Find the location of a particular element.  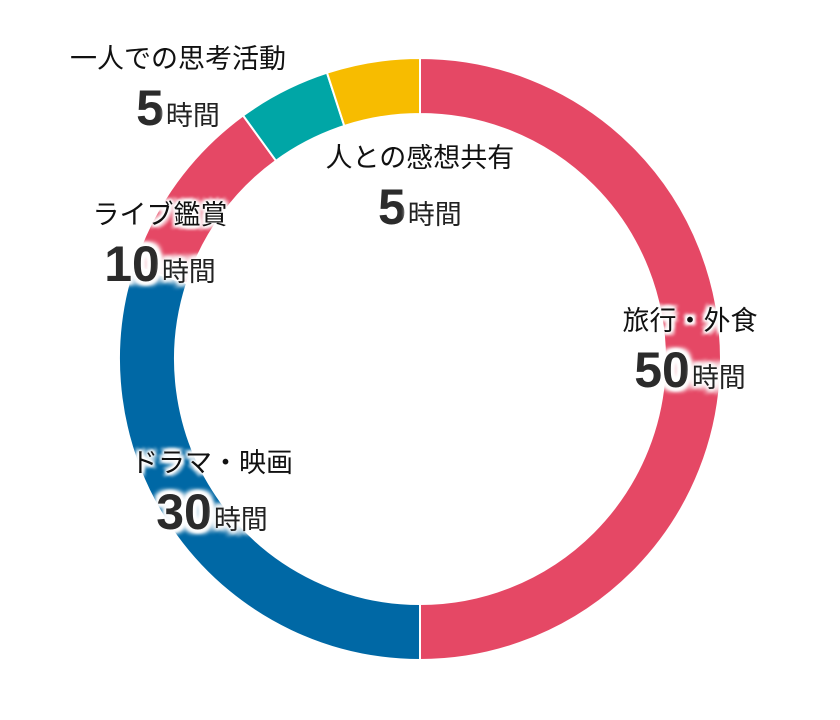

slice-value-number: 30 is located at coordinates (184, 512).